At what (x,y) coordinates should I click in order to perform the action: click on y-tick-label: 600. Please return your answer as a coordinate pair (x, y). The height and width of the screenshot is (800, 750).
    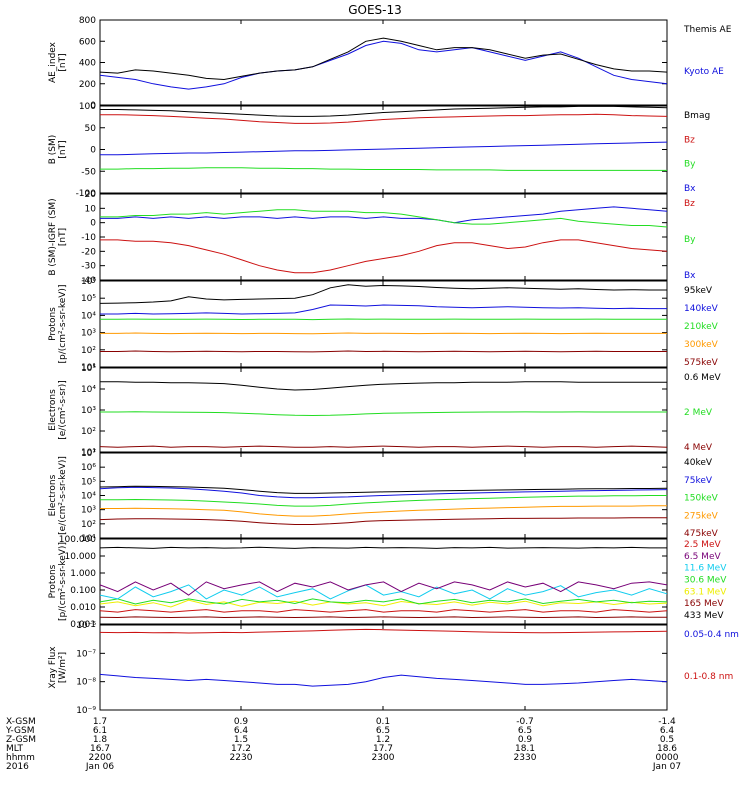
    Looking at the image, I should click on (87, 42).